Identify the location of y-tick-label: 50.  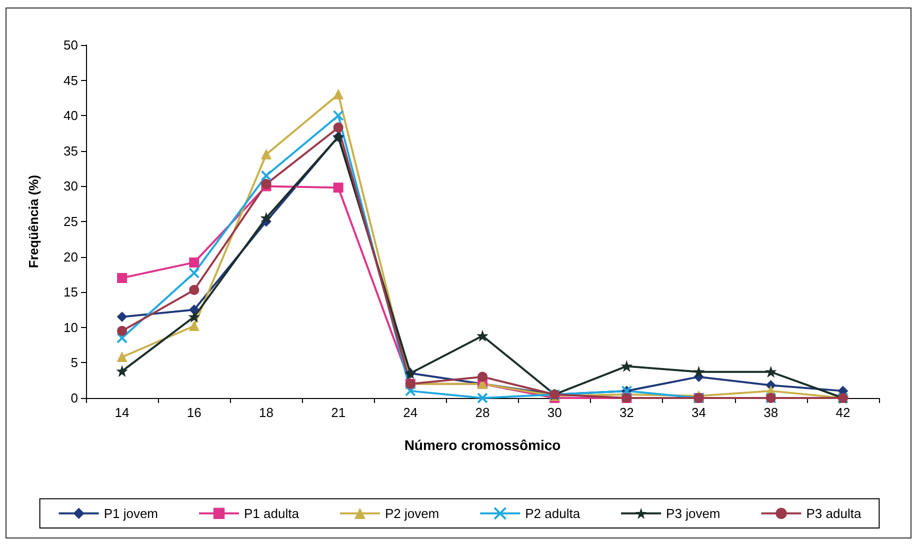
(71, 45).